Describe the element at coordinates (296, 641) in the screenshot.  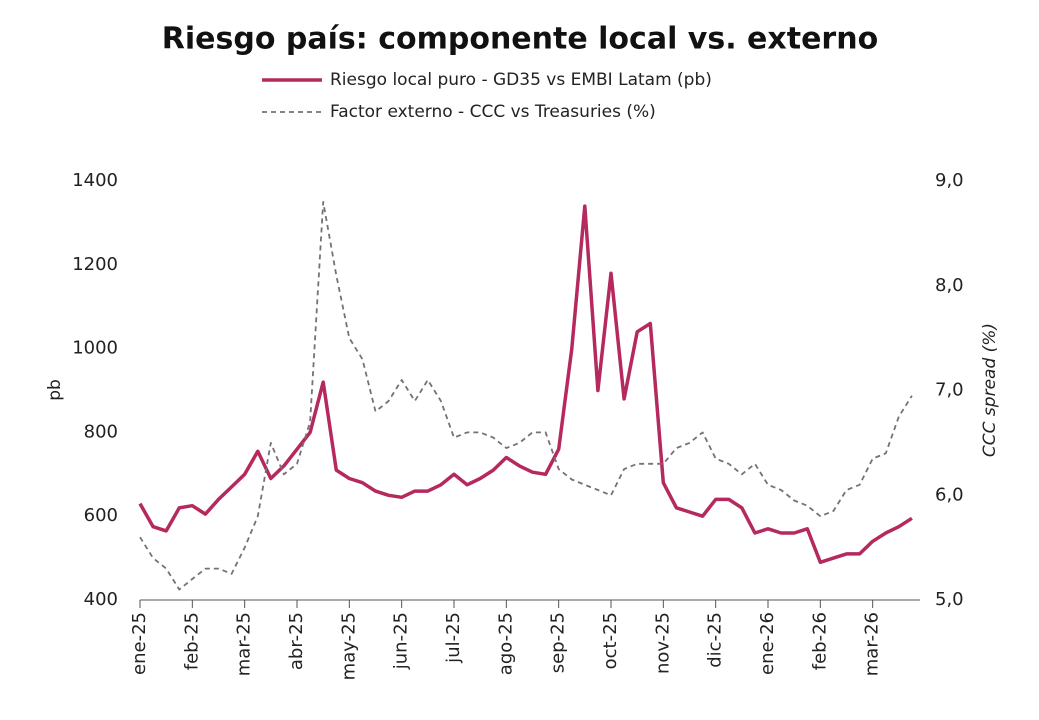
I see `x-tick-label: abr-25` at that location.